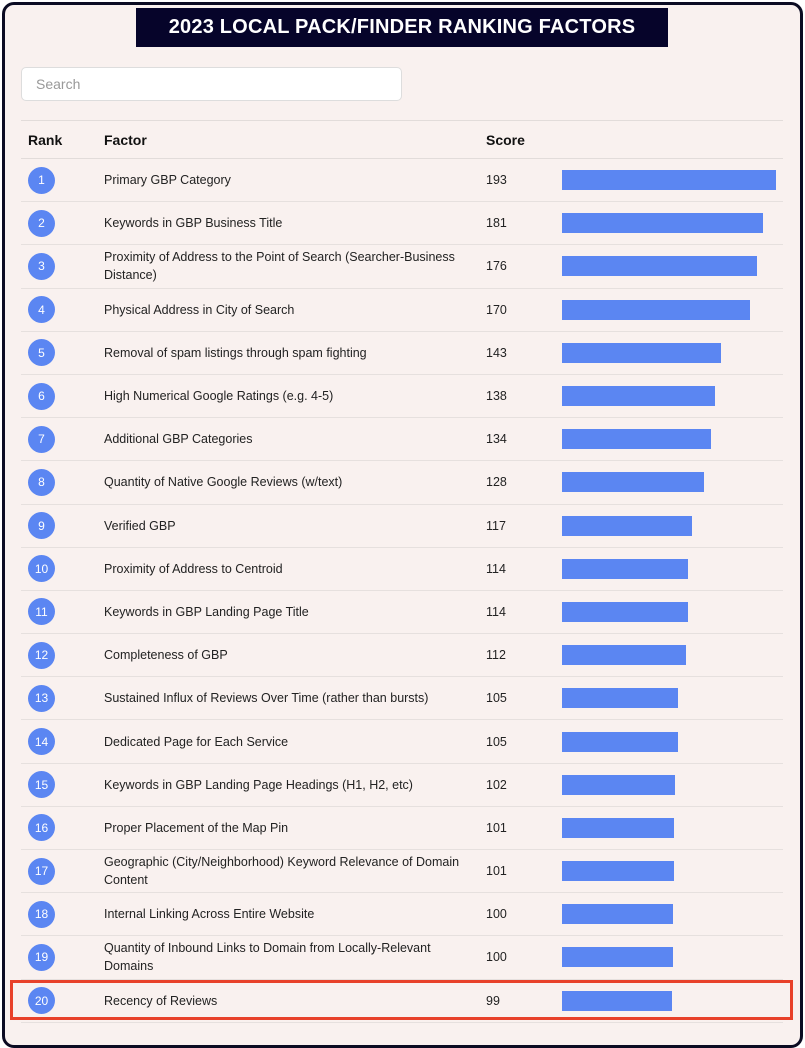 The width and height of the screenshot is (805, 1048). Describe the element at coordinates (41, 353) in the screenshot. I see `rank-badge: 5` at that location.